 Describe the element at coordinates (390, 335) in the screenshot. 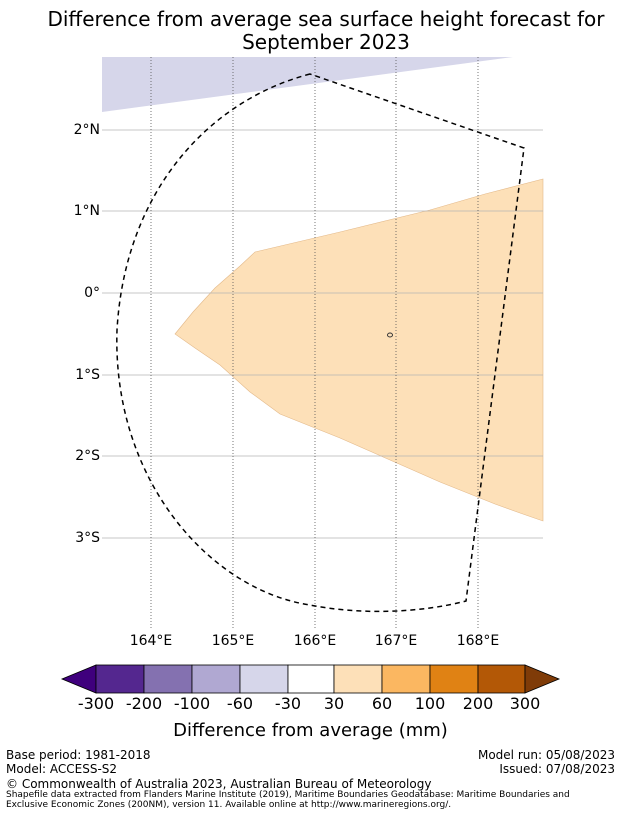

I see `island-marker` at that location.